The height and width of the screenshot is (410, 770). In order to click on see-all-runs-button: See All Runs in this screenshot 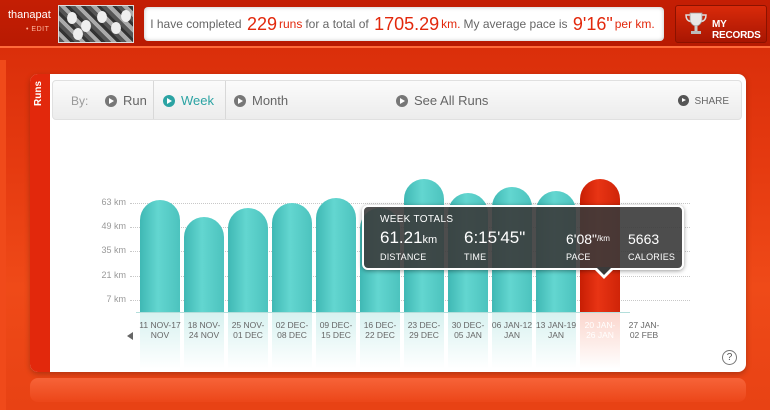, I will do `click(442, 101)`.